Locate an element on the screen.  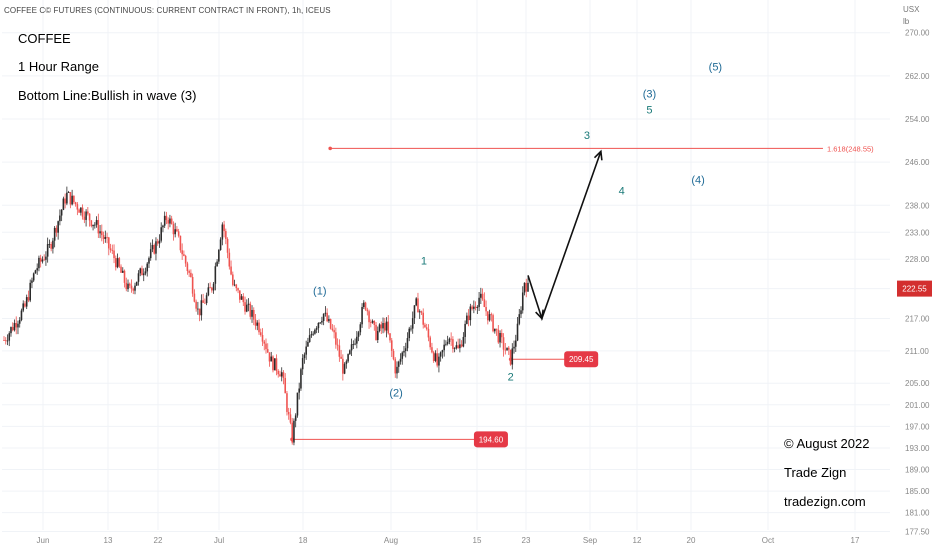
x-tick-label: Oct is located at coordinates (768, 540).